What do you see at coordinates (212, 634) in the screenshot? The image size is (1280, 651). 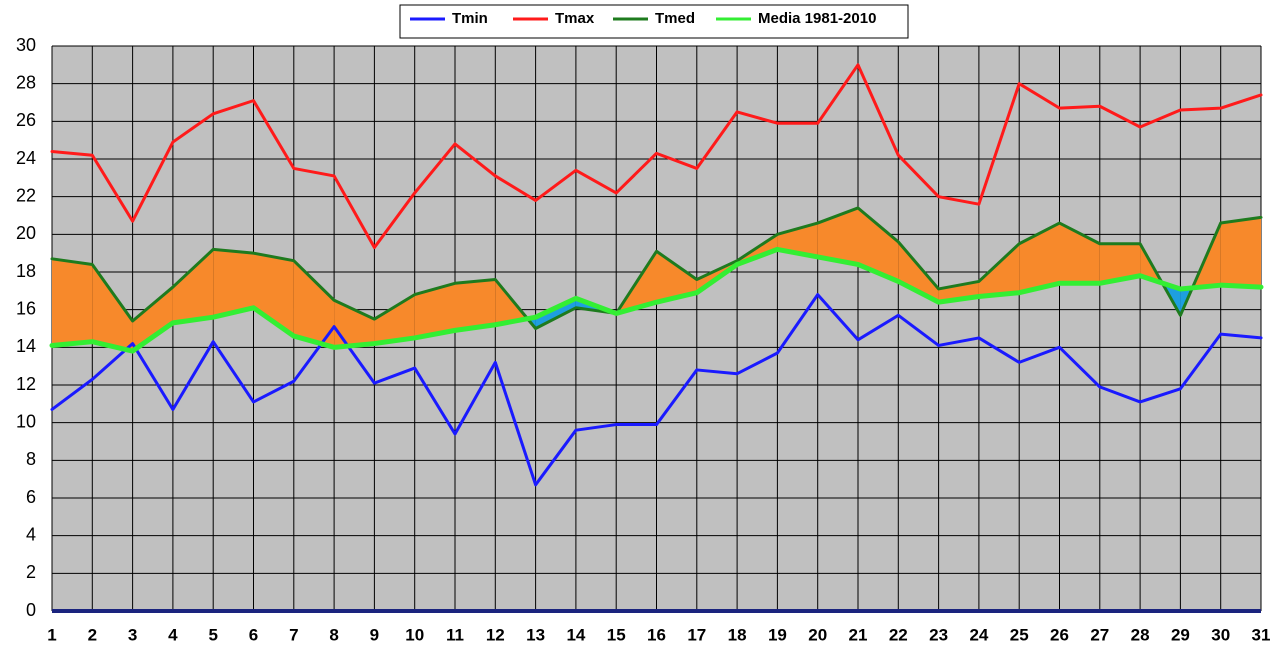 I see `x-tick-label: 5` at bounding box center [212, 634].